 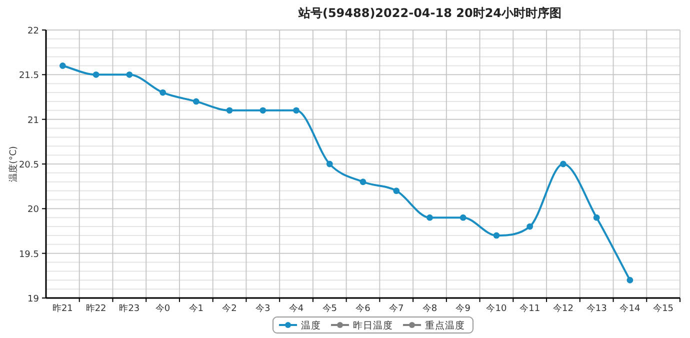 What do you see at coordinates (496, 308) in the screenshot?
I see `x-tick-label: 今10` at bounding box center [496, 308].